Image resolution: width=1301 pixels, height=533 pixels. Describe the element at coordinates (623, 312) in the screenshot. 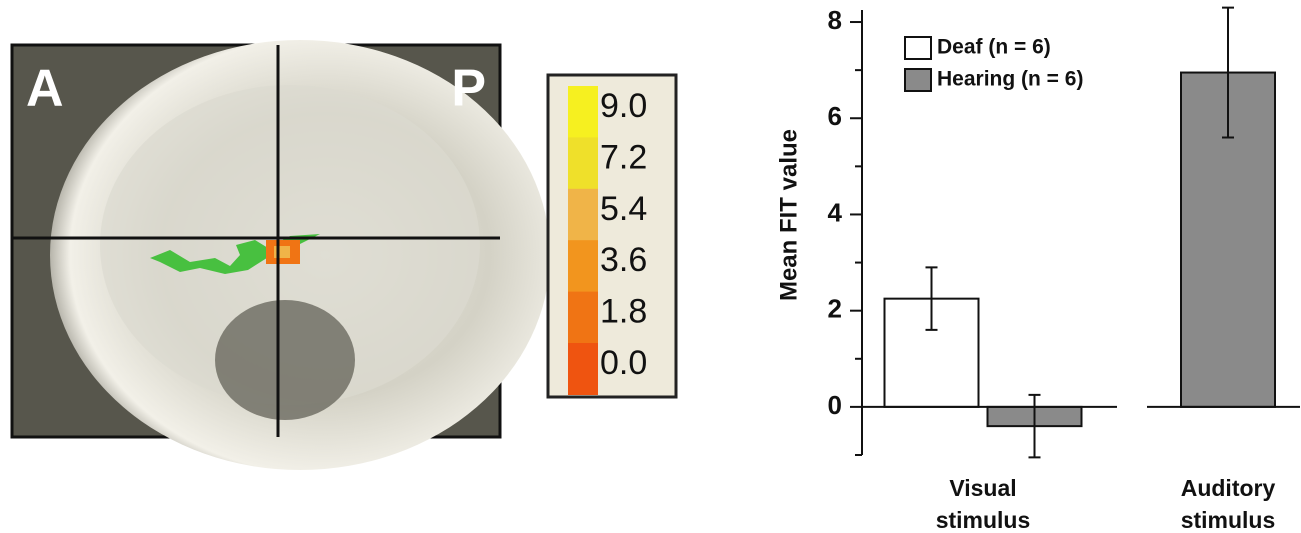

I see `colorbar-label: 1.8` at that location.